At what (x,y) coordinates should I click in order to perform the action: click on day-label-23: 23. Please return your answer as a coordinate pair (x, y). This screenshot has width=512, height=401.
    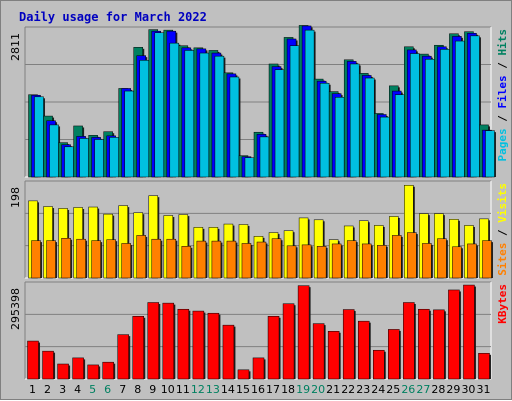
    Looking at the image, I should click on (363, 389).